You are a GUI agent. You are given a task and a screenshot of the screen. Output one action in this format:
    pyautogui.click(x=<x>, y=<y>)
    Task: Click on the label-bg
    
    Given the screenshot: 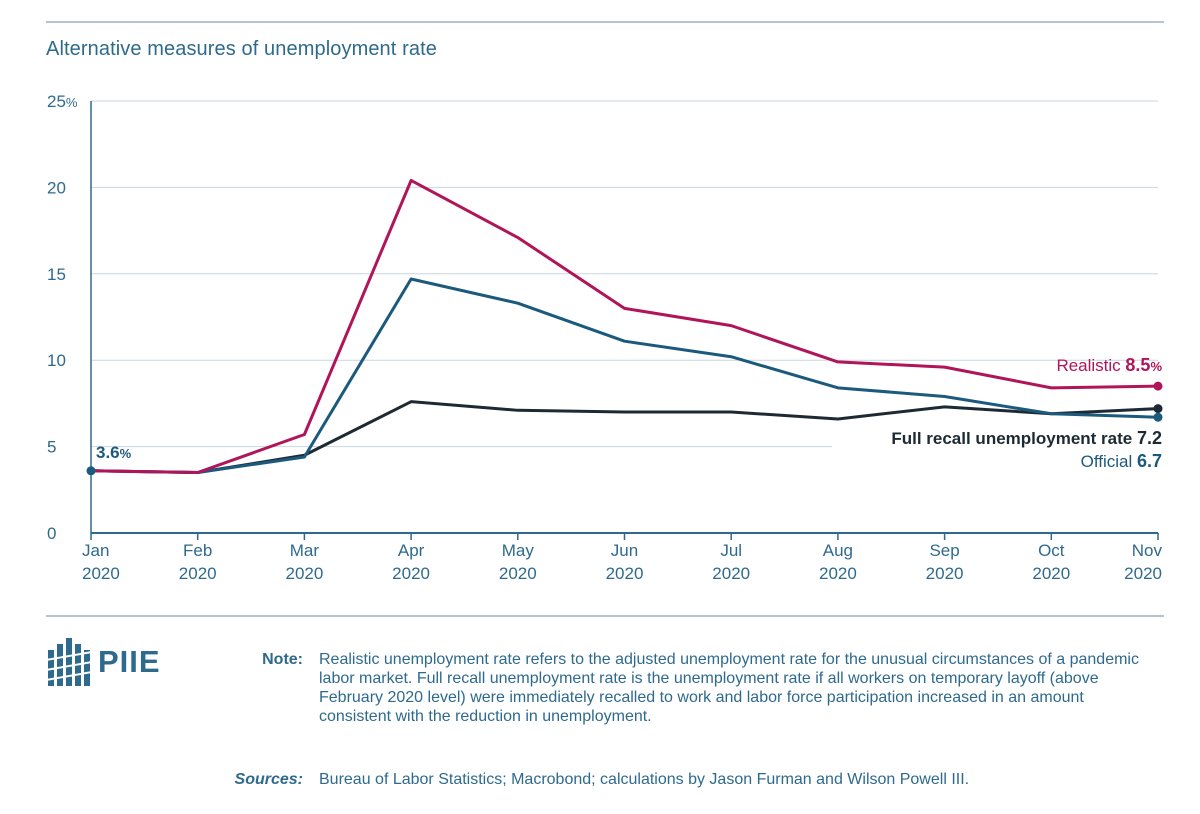 What is the action you would take?
    pyautogui.click(x=999, y=438)
    